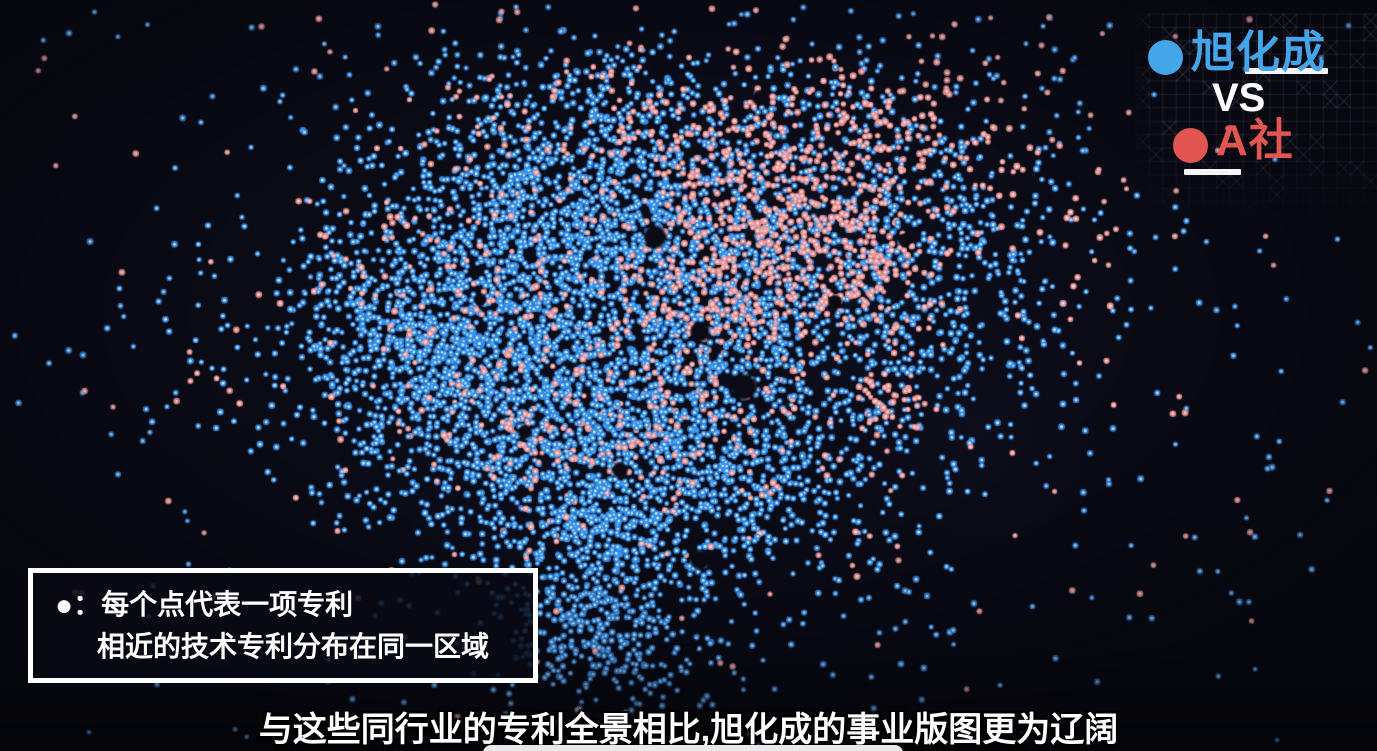  I want to click on video-subtitle: 与这些同行业的专利全景相比,旭化成的事业版图更为辽阔, so click(688, 730).